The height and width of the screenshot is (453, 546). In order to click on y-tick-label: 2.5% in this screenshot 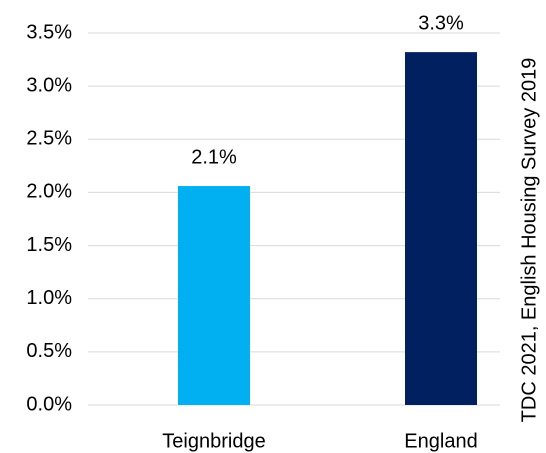, I will do `click(49, 139)`.